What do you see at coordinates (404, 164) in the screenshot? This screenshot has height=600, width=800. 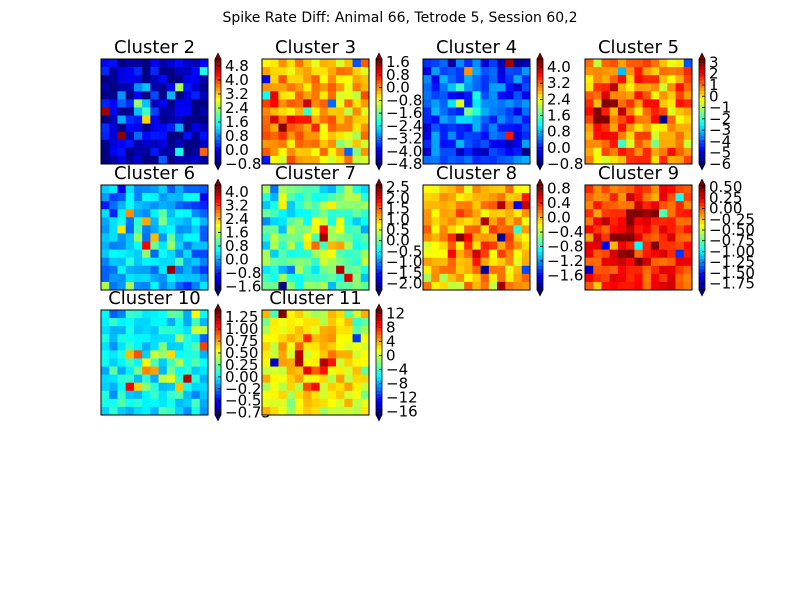 I see `colorbar-tick-label: −4.8` at bounding box center [404, 164].